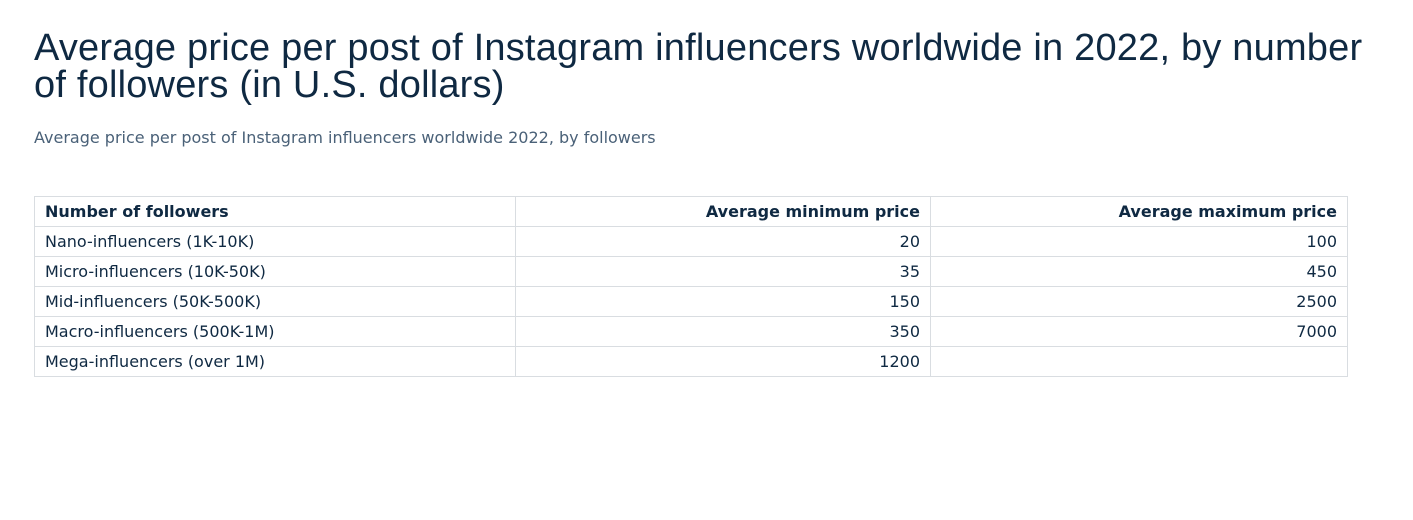 The width and height of the screenshot is (1413, 520). I want to click on table-row: Nano-influencers (1K-10K) 20 100, so click(691, 241).